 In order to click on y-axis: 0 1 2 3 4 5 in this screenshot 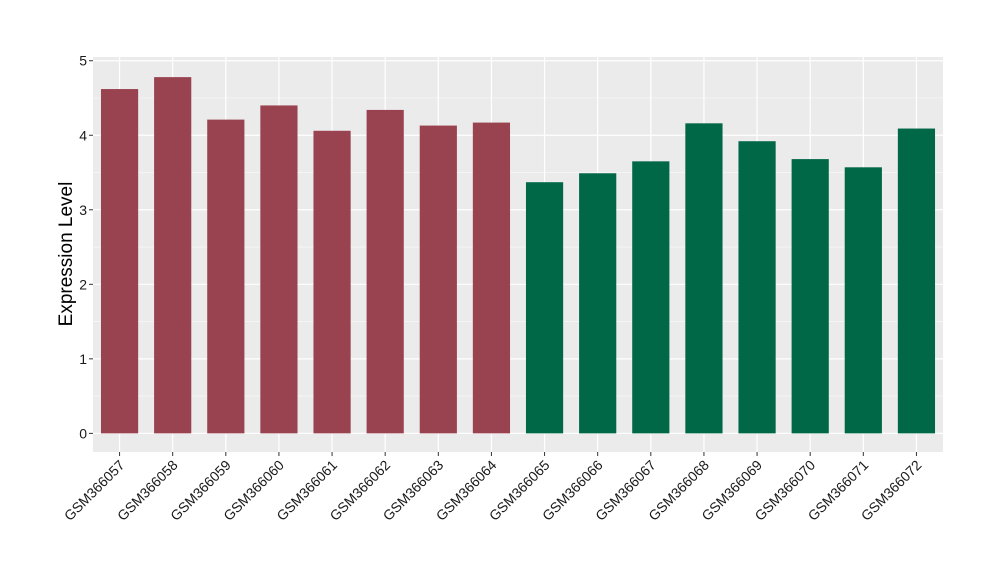, I will do `click(86, 247)`.